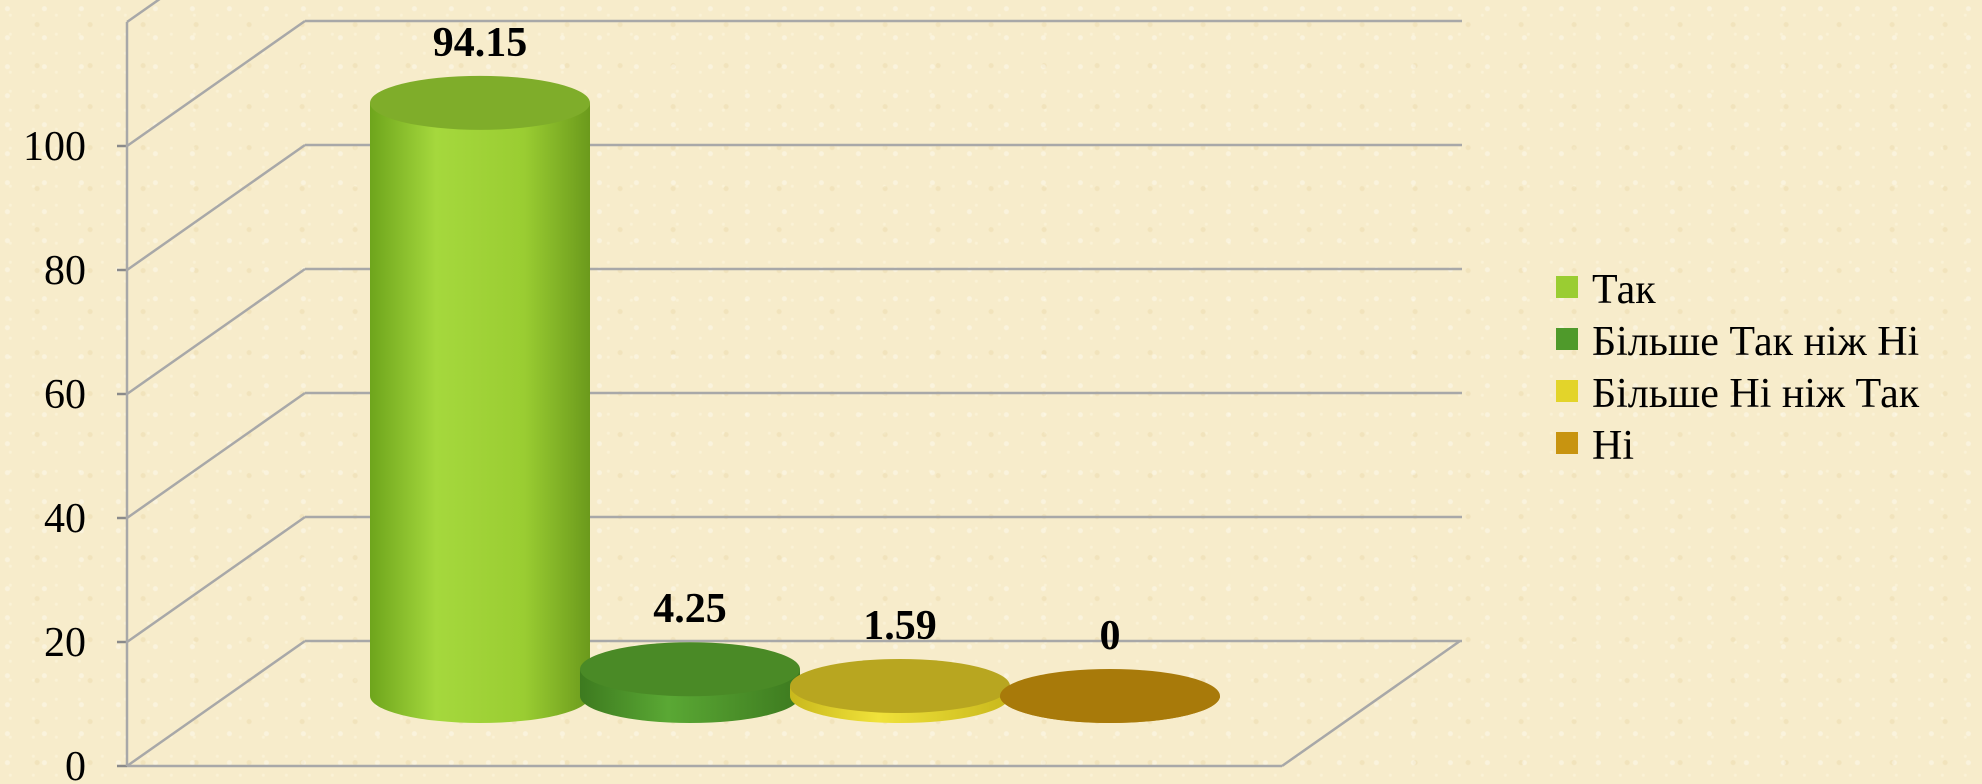  Describe the element at coordinates (143, 12) in the screenshot. I see `side-wall-top-line` at that location.